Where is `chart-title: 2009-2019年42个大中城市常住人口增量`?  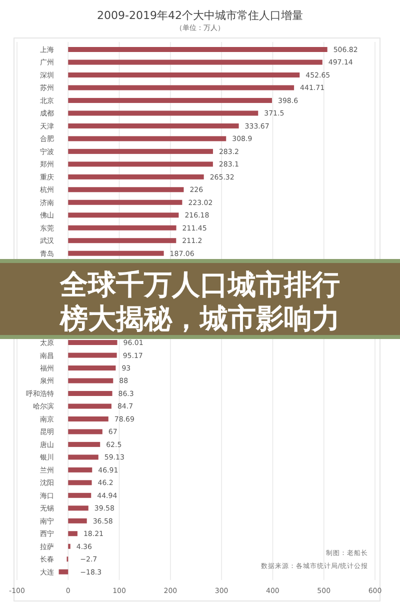 chart-title: 2009-2019年42个大中城市常住人口增量 is located at coordinates (200, 15).